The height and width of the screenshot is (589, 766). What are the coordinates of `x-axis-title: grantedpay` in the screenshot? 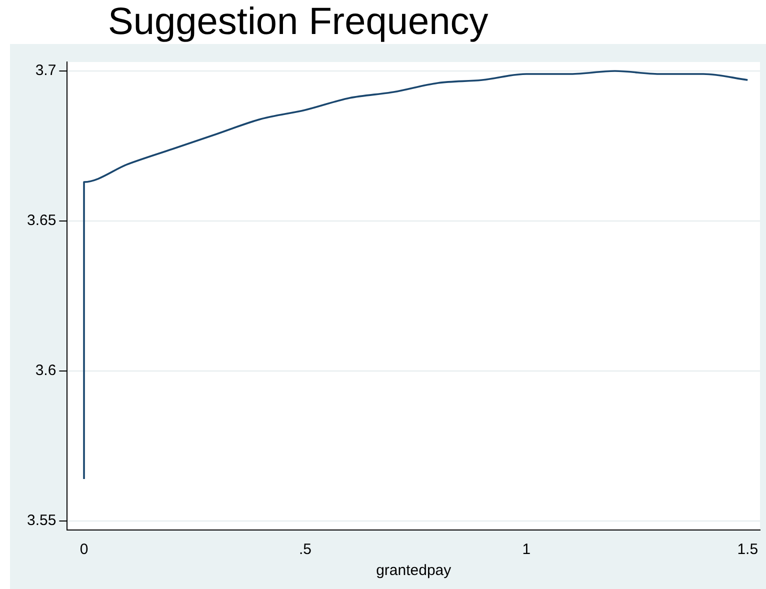 It's located at (414, 571).